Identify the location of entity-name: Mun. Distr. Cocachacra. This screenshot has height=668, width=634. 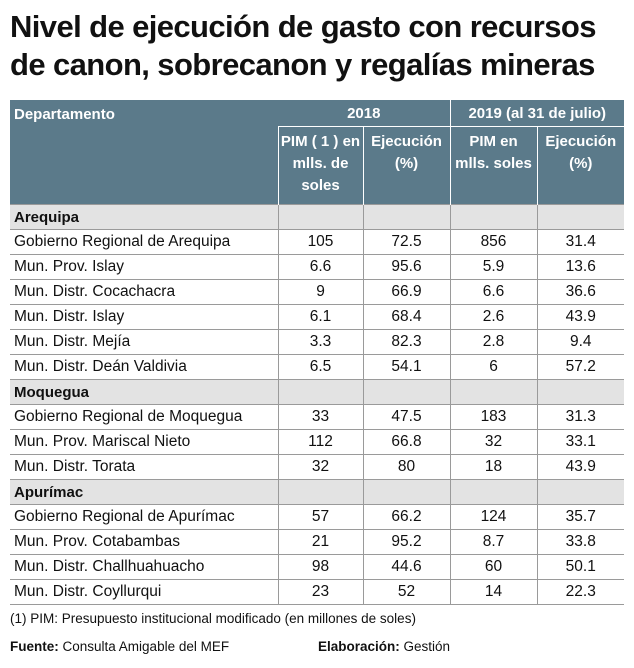
(144, 292).